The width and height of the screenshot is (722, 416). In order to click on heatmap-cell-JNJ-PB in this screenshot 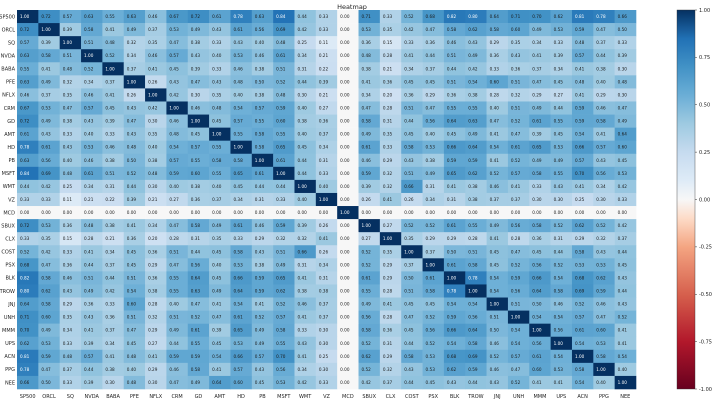, I will do `click(262, 304)`.